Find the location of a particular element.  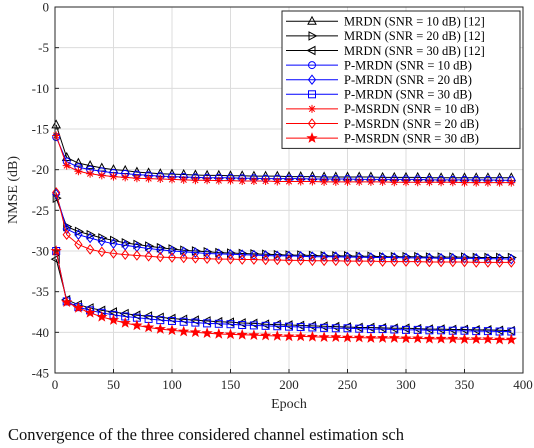

legend-label: P-MSRDN (SNR = 10 dB) is located at coordinates (411, 109).